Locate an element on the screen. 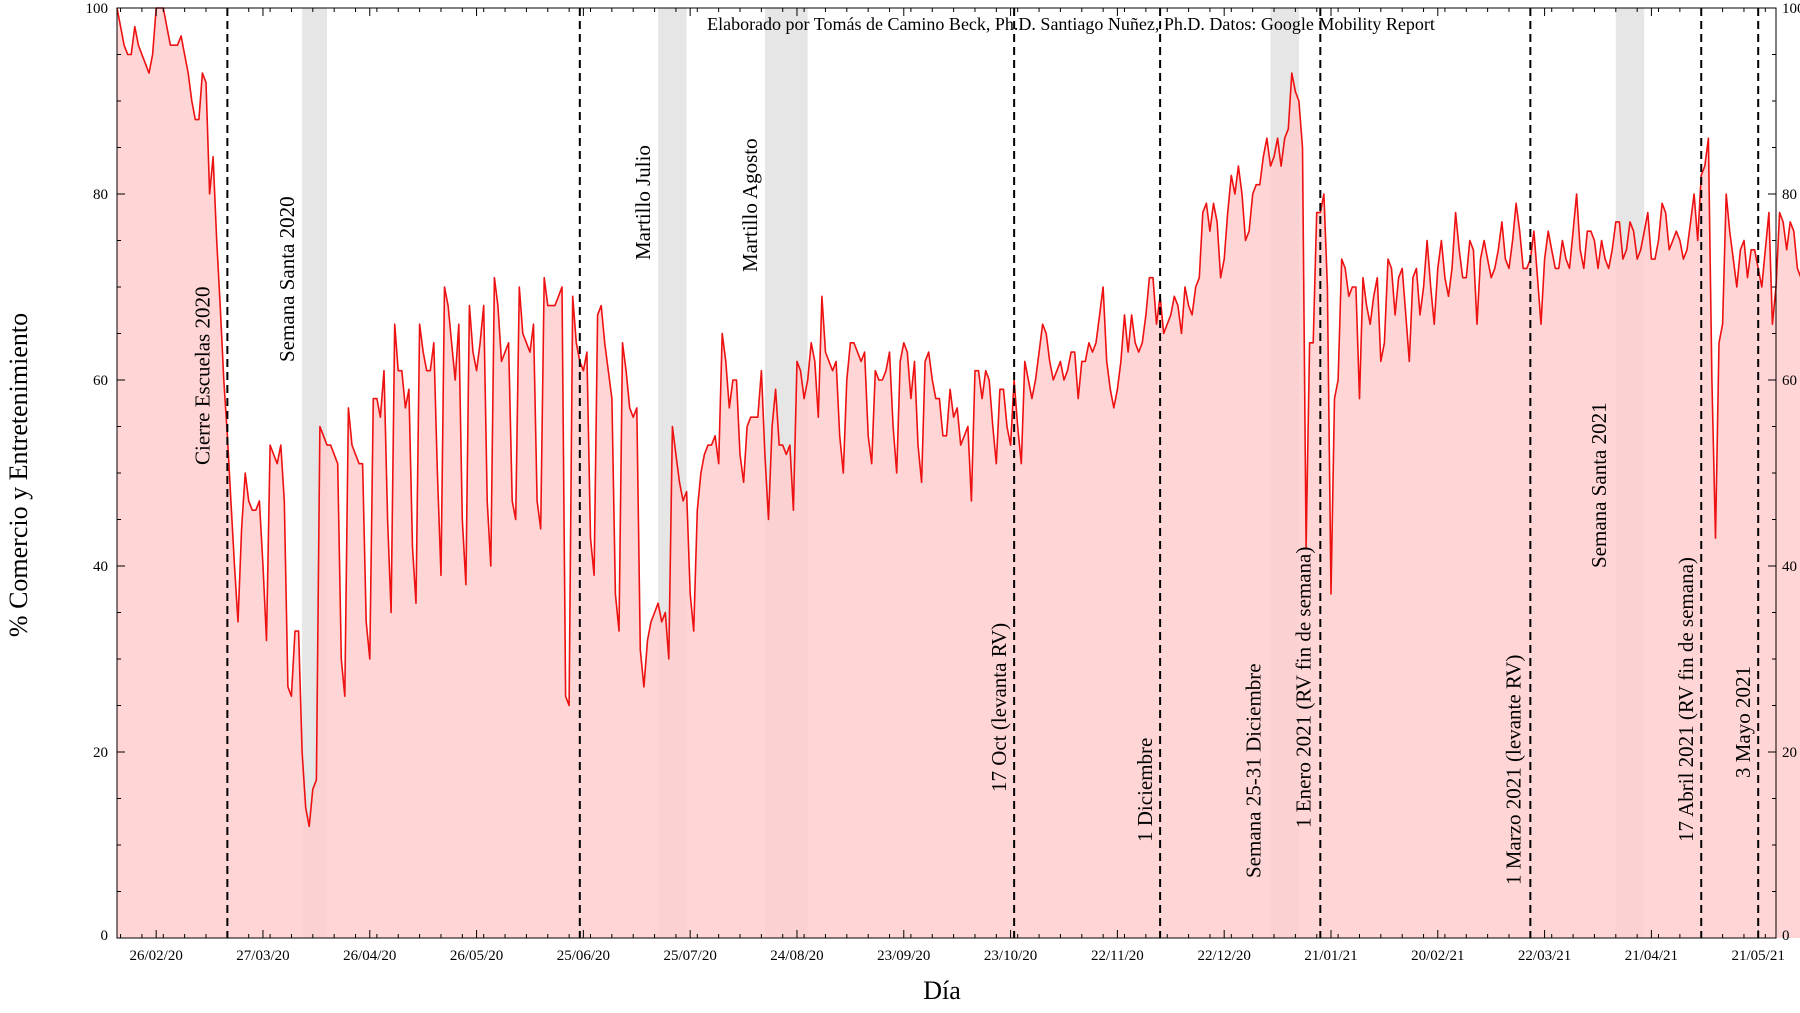  x-tick-label-2: 26/04/20 is located at coordinates (369, 956).